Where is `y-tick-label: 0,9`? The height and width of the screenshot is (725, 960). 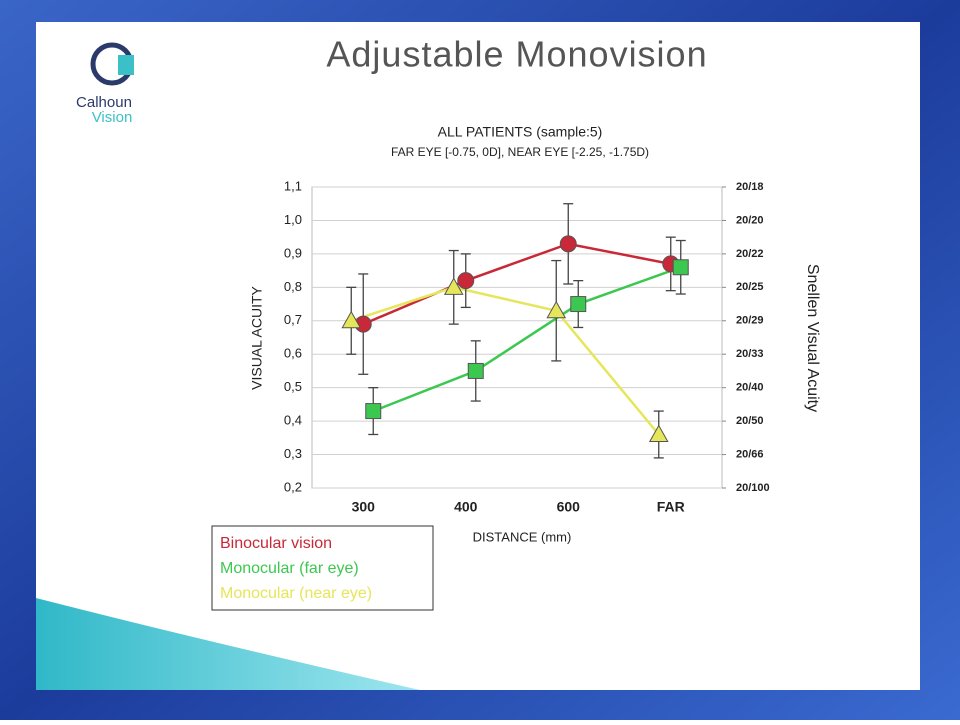
y-tick-label: 0,9 is located at coordinates (293, 252).